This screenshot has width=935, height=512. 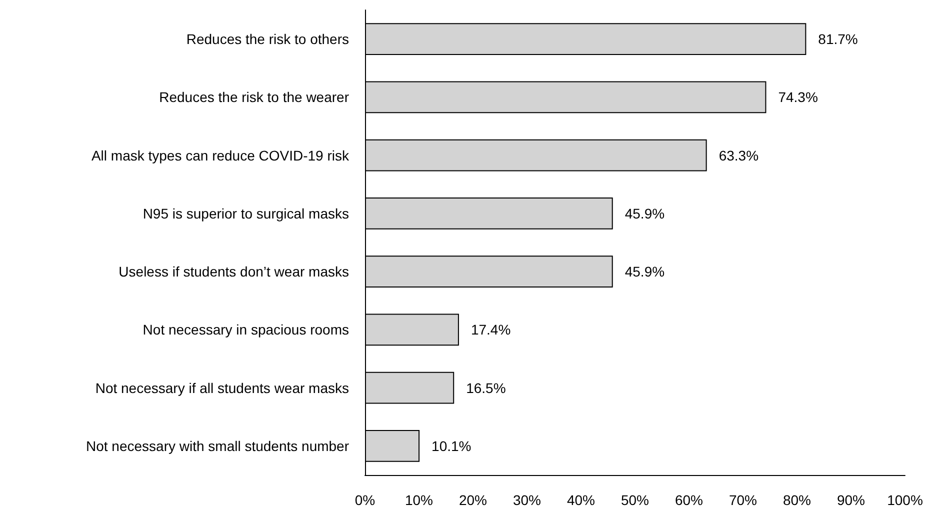 I want to click on x-tick-label: 0%, so click(x=365, y=500).